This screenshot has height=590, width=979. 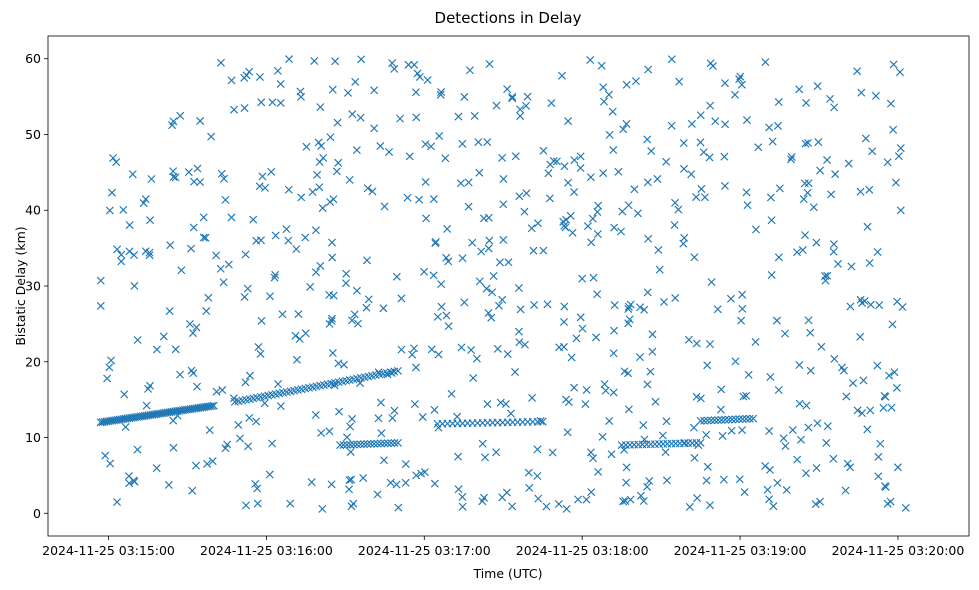 I want to click on y-tick-label: 40, so click(x=33, y=210).